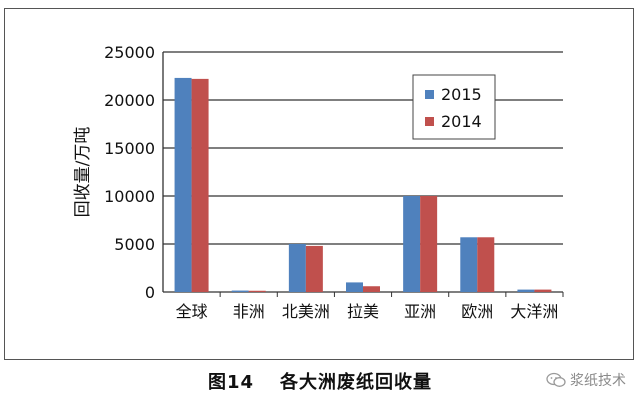 The height and width of the screenshot is (404, 640). What do you see at coordinates (454, 107) in the screenshot?
I see `legend-box` at bounding box center [454, 107].